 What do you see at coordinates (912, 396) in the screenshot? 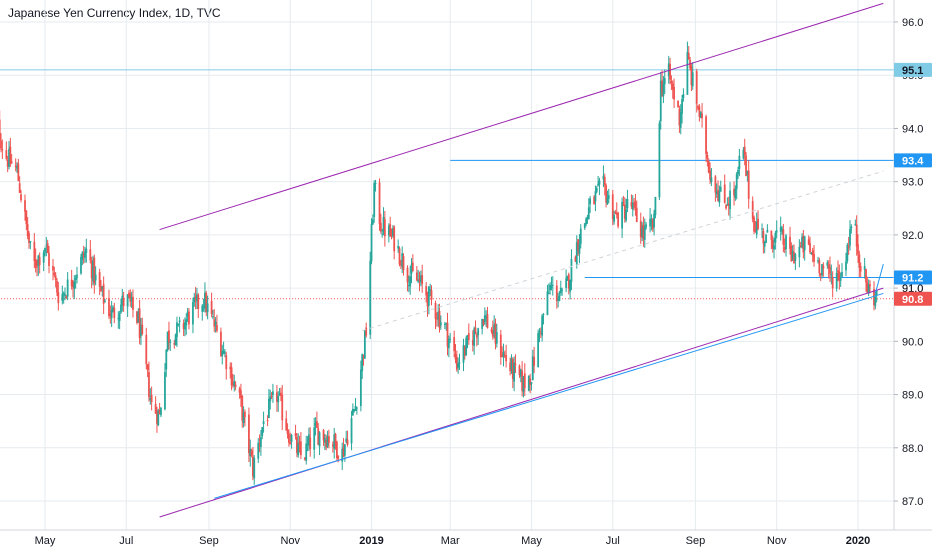
I see `price-tick-label: 89.0` at bounding box center [912, 396].